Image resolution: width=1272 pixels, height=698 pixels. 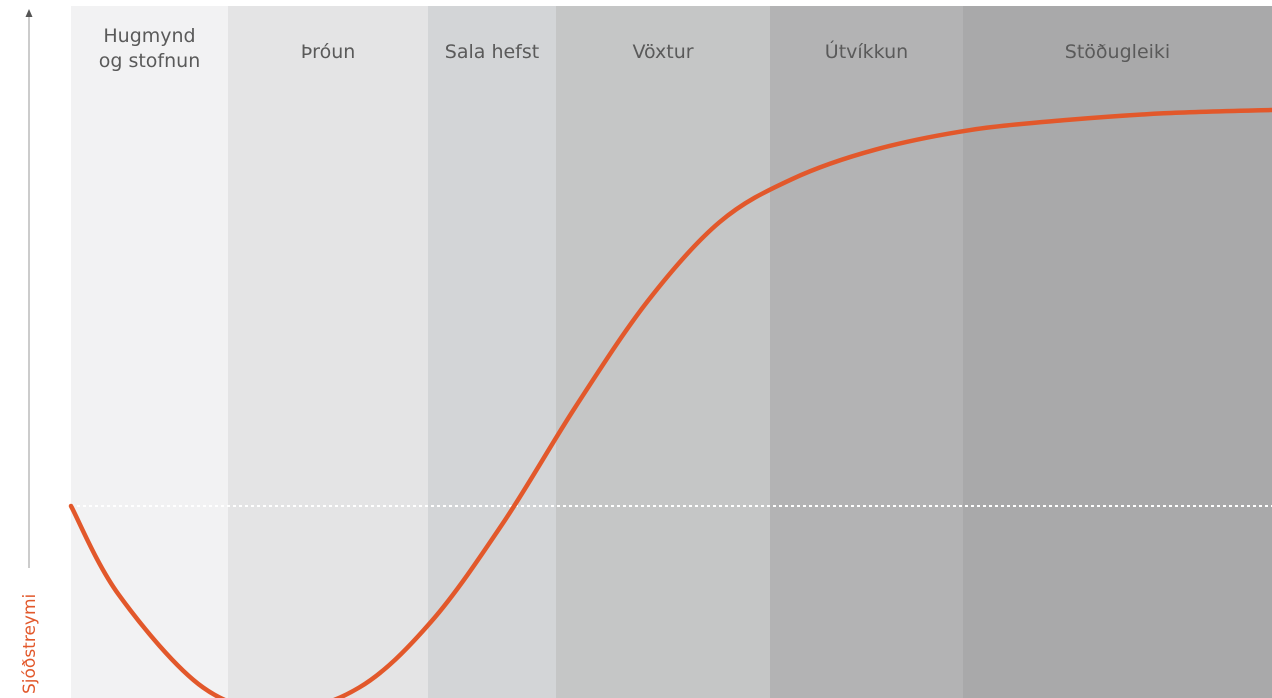 What do you see at coordinates (662, 52) in the screenshot?
I see `stage-label-4: Vöxtur` at bounding box center [662, 52].